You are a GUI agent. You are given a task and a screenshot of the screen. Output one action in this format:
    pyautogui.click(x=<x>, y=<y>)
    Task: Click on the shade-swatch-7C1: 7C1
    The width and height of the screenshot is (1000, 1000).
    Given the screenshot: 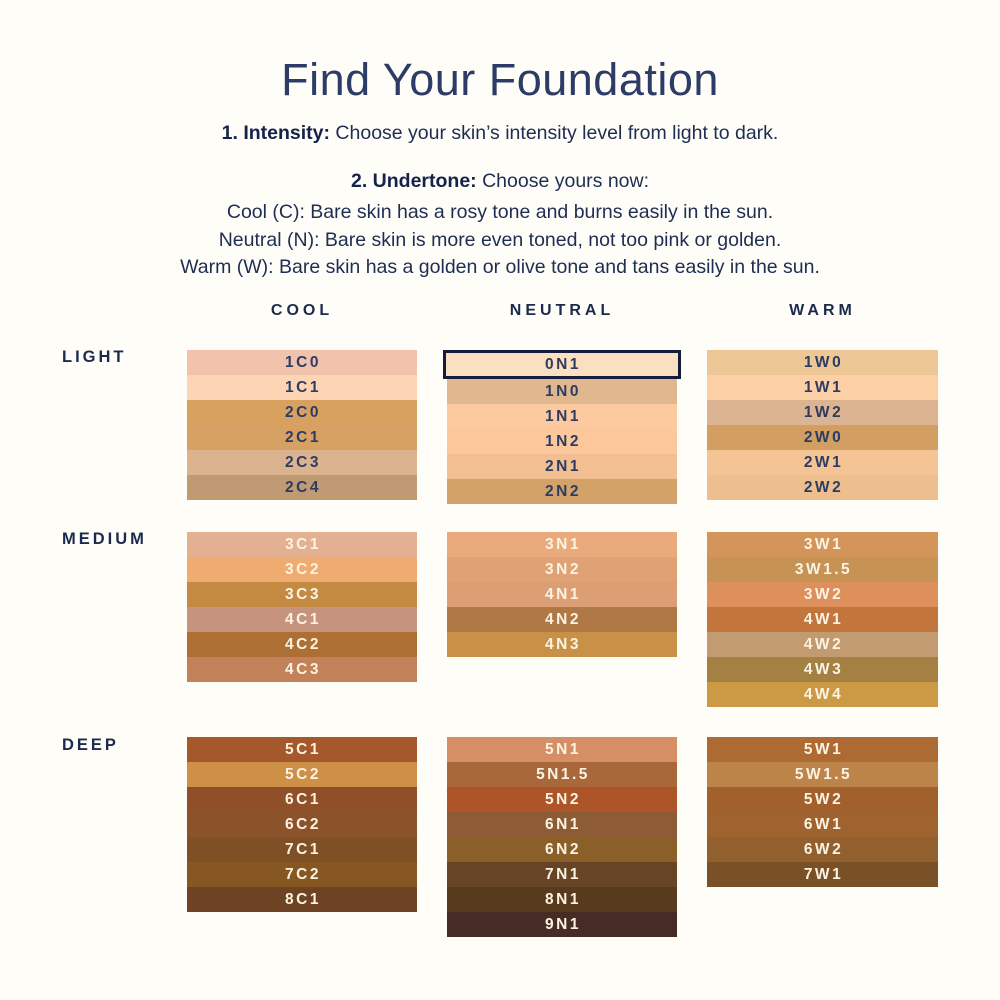 What is the action you would take?
    pyautogui.click(x=302, y=849)
    